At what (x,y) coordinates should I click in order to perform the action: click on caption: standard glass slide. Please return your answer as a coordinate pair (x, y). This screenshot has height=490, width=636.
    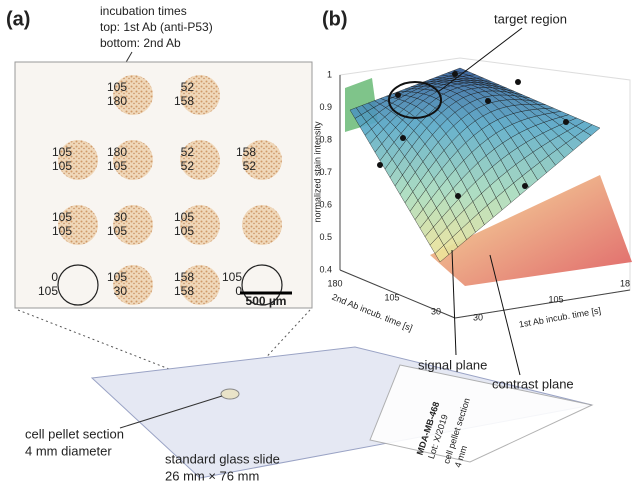
    Looking at the image, I should click on (222, 458).